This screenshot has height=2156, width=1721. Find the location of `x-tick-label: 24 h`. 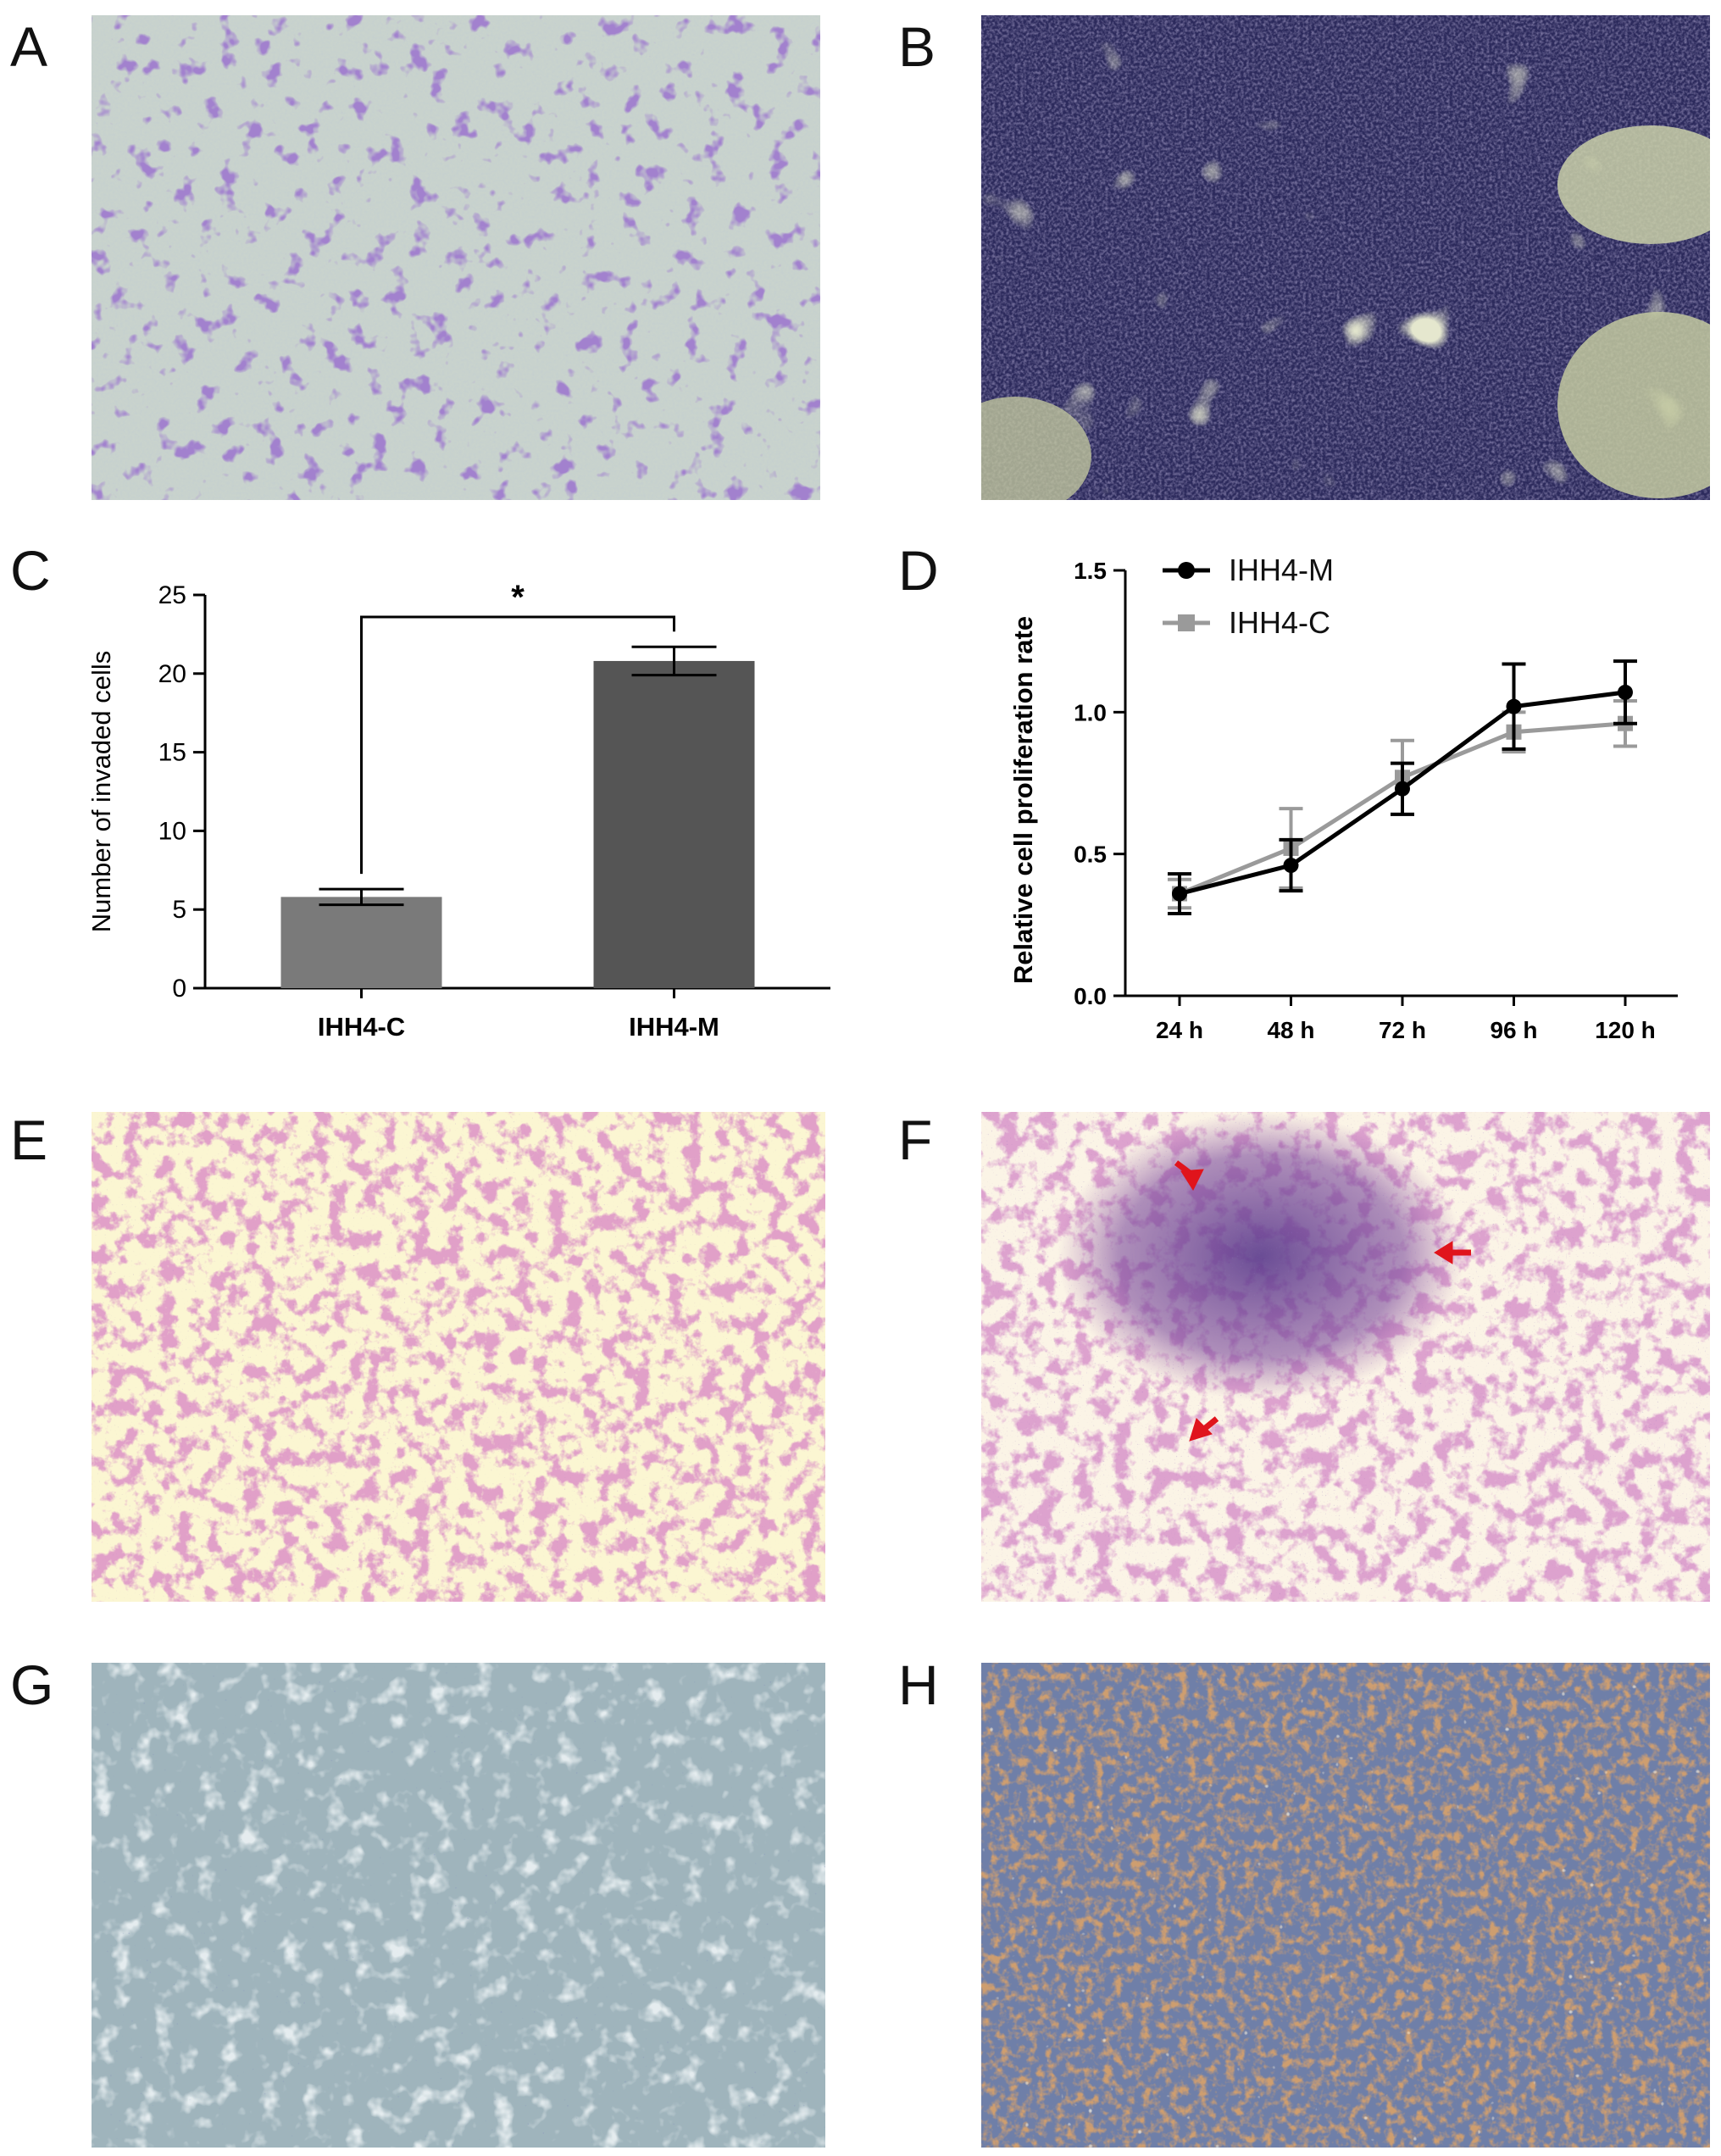

x-tick-label: 24 h is located at coordinates (1179, 1030).